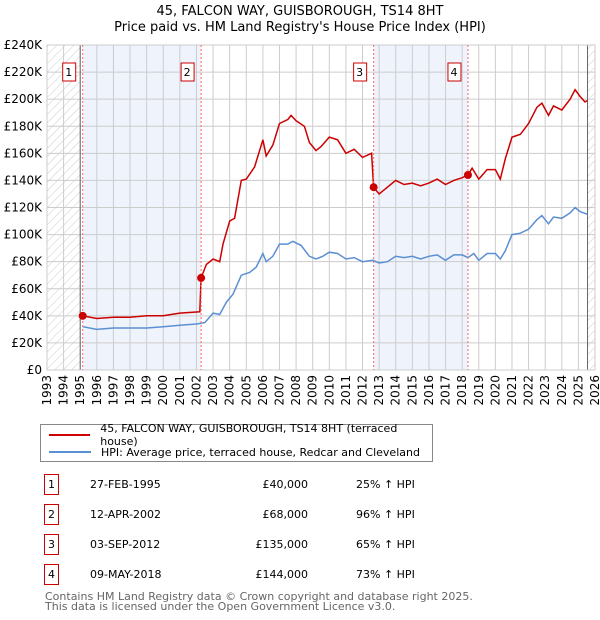 The width and height of the screenshot is (600, 620). Describe the element at coordinates (51, 484) in the screenshot. I see `sale-number: 1` at that location.